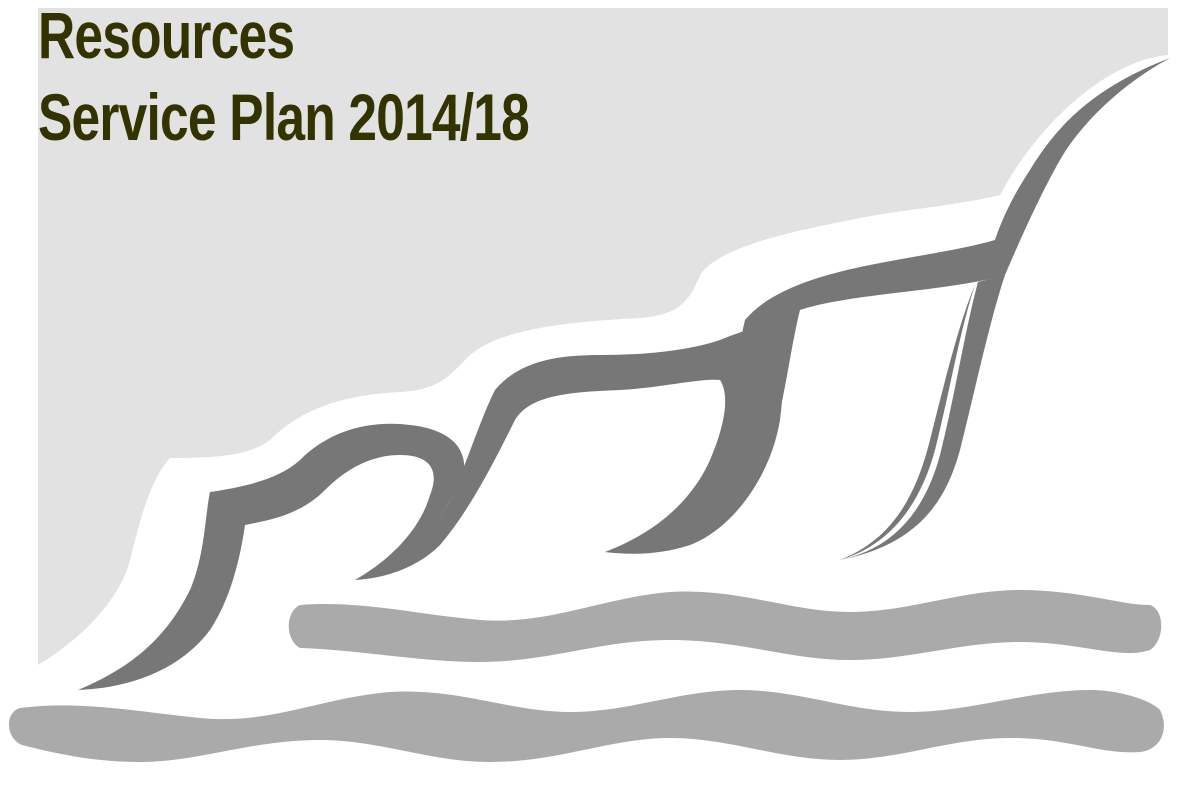 The height and width of the screenshot is (785, 1179). What do you see at coordinates (284, 117) in the screenshot?
I see `title-line-2: Service Plan 2014/18` at bounding box center [284, 117].